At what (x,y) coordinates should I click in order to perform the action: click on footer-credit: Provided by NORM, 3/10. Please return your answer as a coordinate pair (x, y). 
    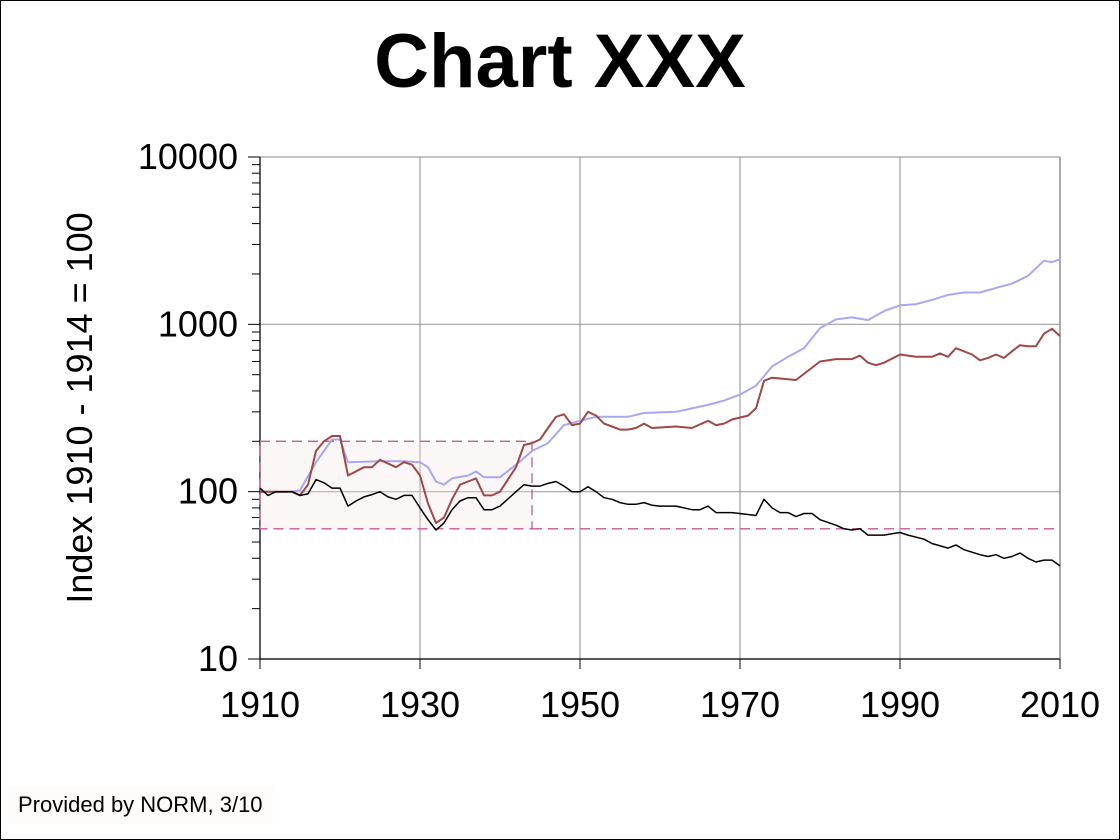
    Looking at the image, I should click on (140, 805).